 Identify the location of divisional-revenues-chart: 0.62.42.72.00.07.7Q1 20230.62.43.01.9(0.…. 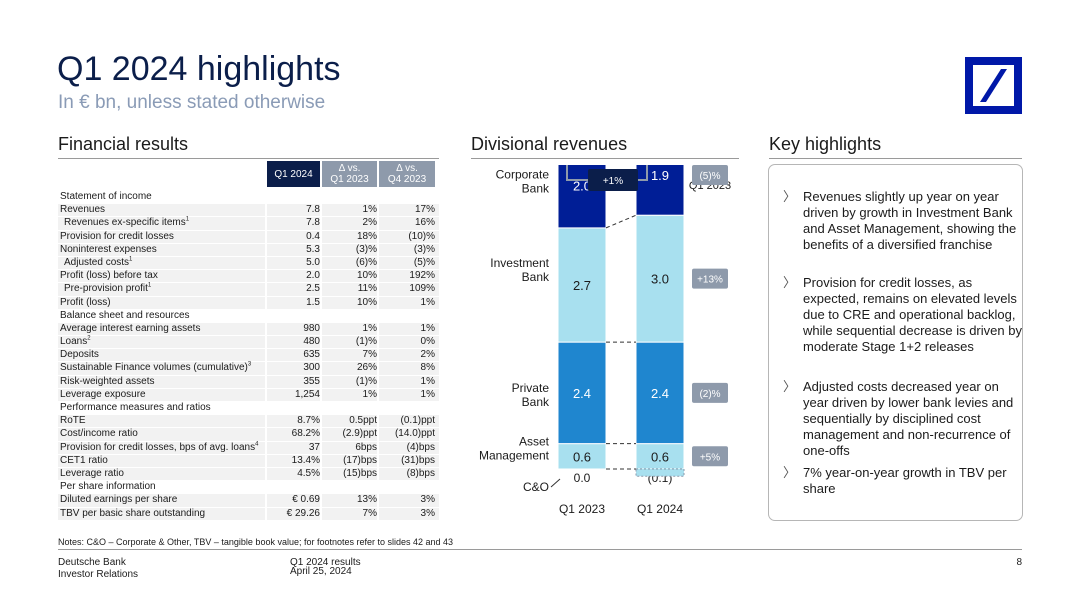
(603, 340).